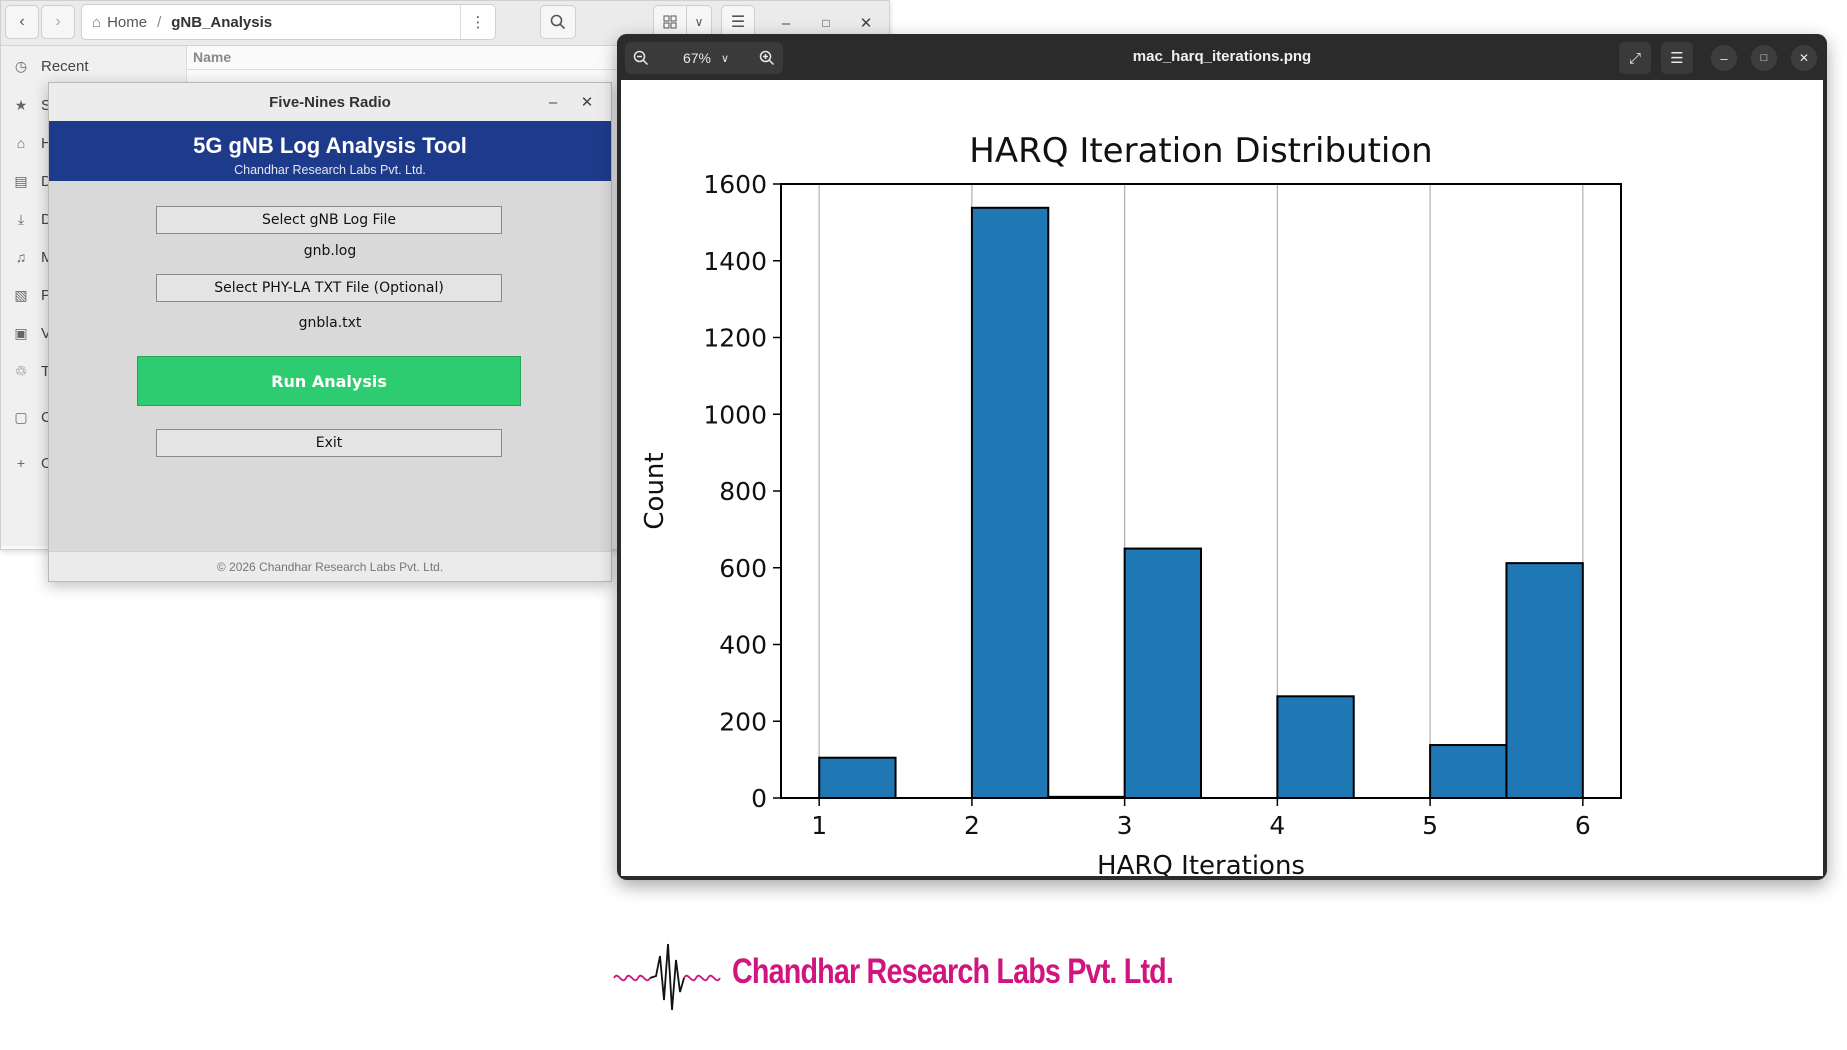 The width and height of the screenshot is (1847, 1050). I want to click on search-button, so click(558, 22).